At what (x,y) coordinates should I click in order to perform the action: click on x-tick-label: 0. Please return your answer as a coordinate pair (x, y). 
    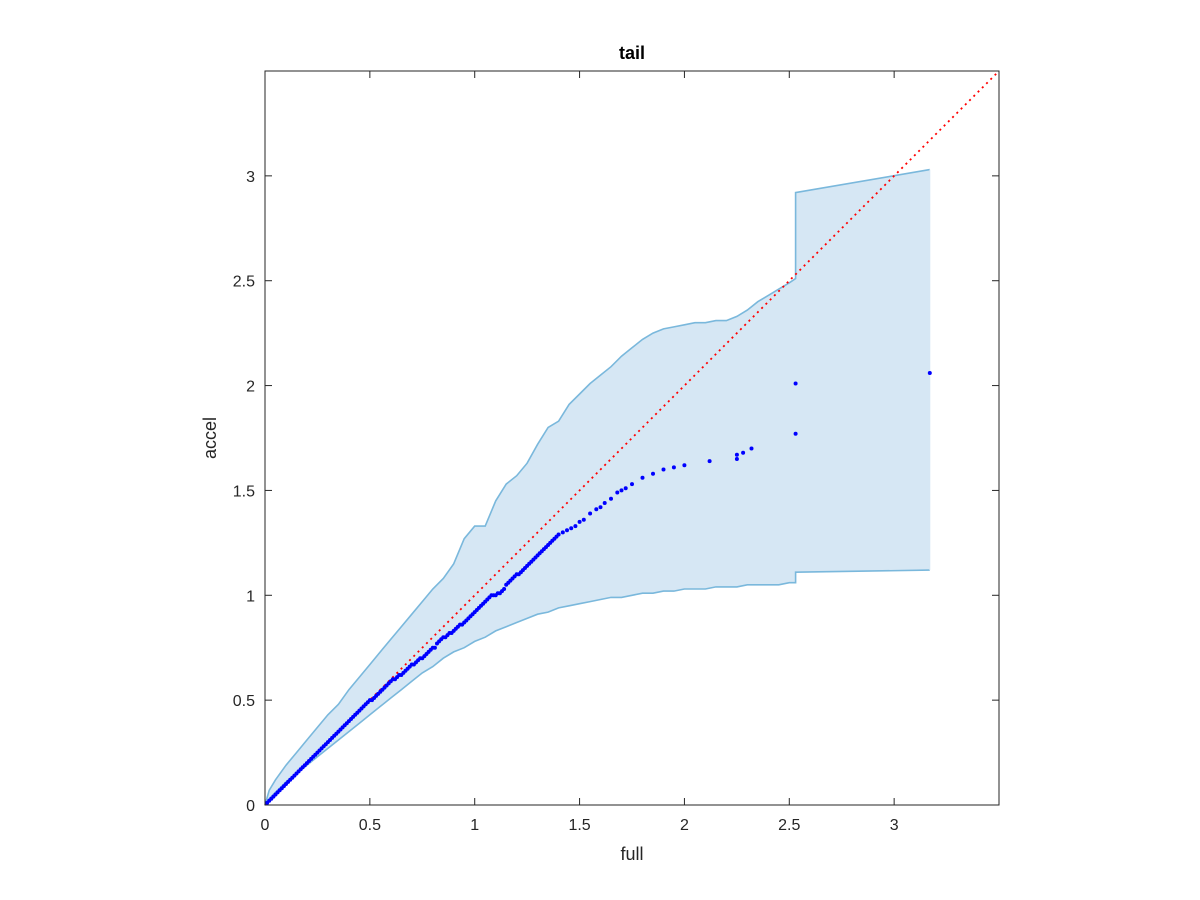
    Looking at the image, I should click on (265, 825).